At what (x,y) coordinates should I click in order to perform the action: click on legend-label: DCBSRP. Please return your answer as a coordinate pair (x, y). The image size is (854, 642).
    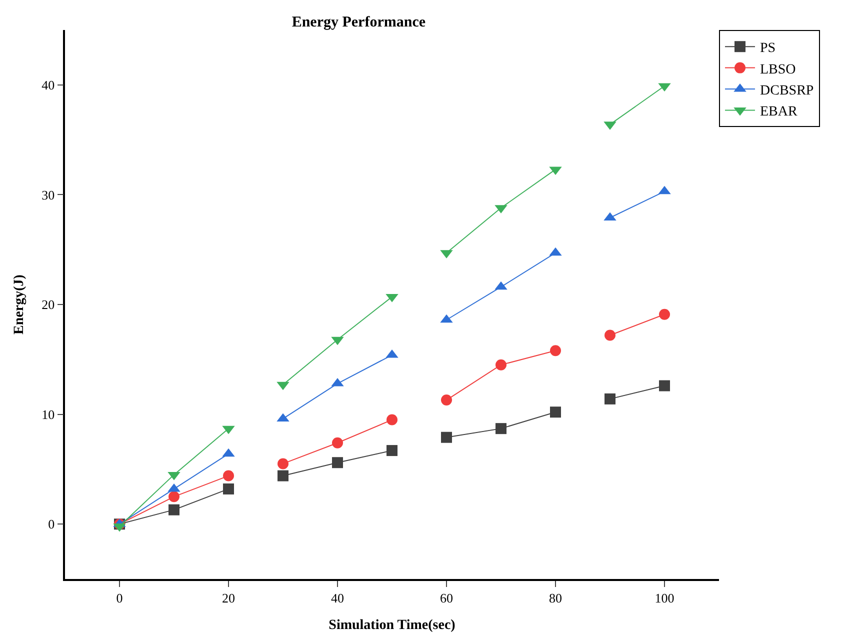
    Looking at the image, I should click on (787, 90).